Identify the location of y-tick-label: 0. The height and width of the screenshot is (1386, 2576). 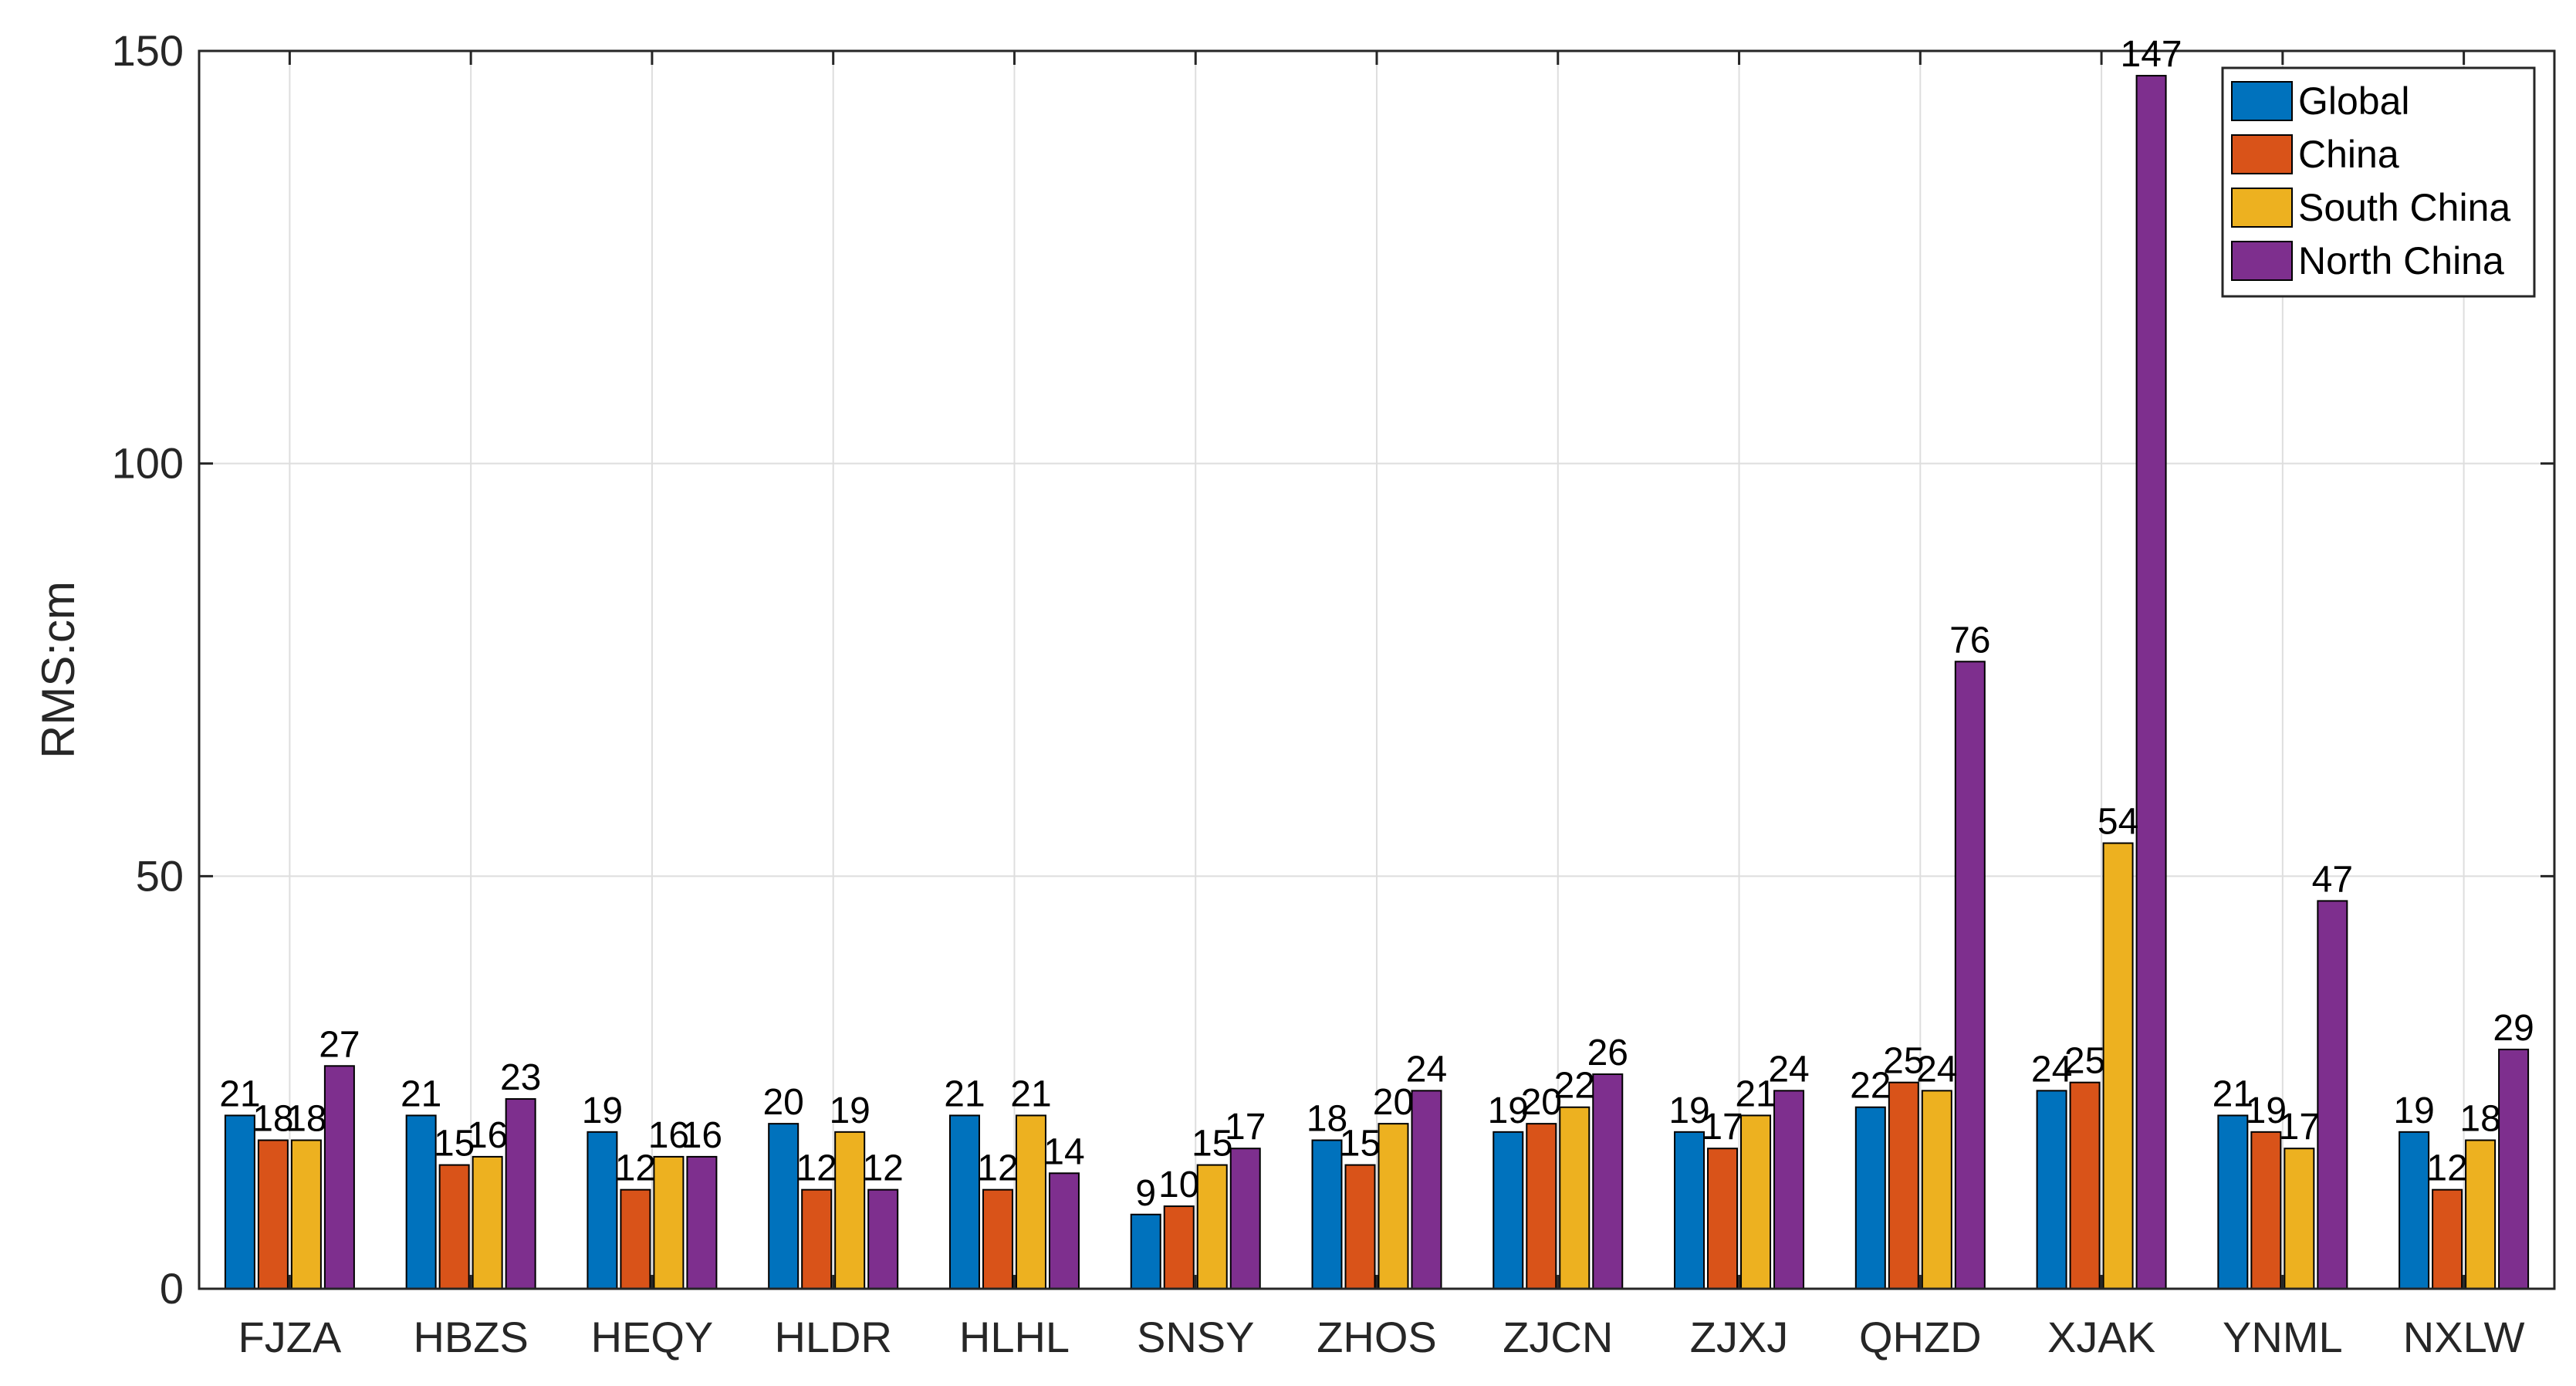
(172, 1288).